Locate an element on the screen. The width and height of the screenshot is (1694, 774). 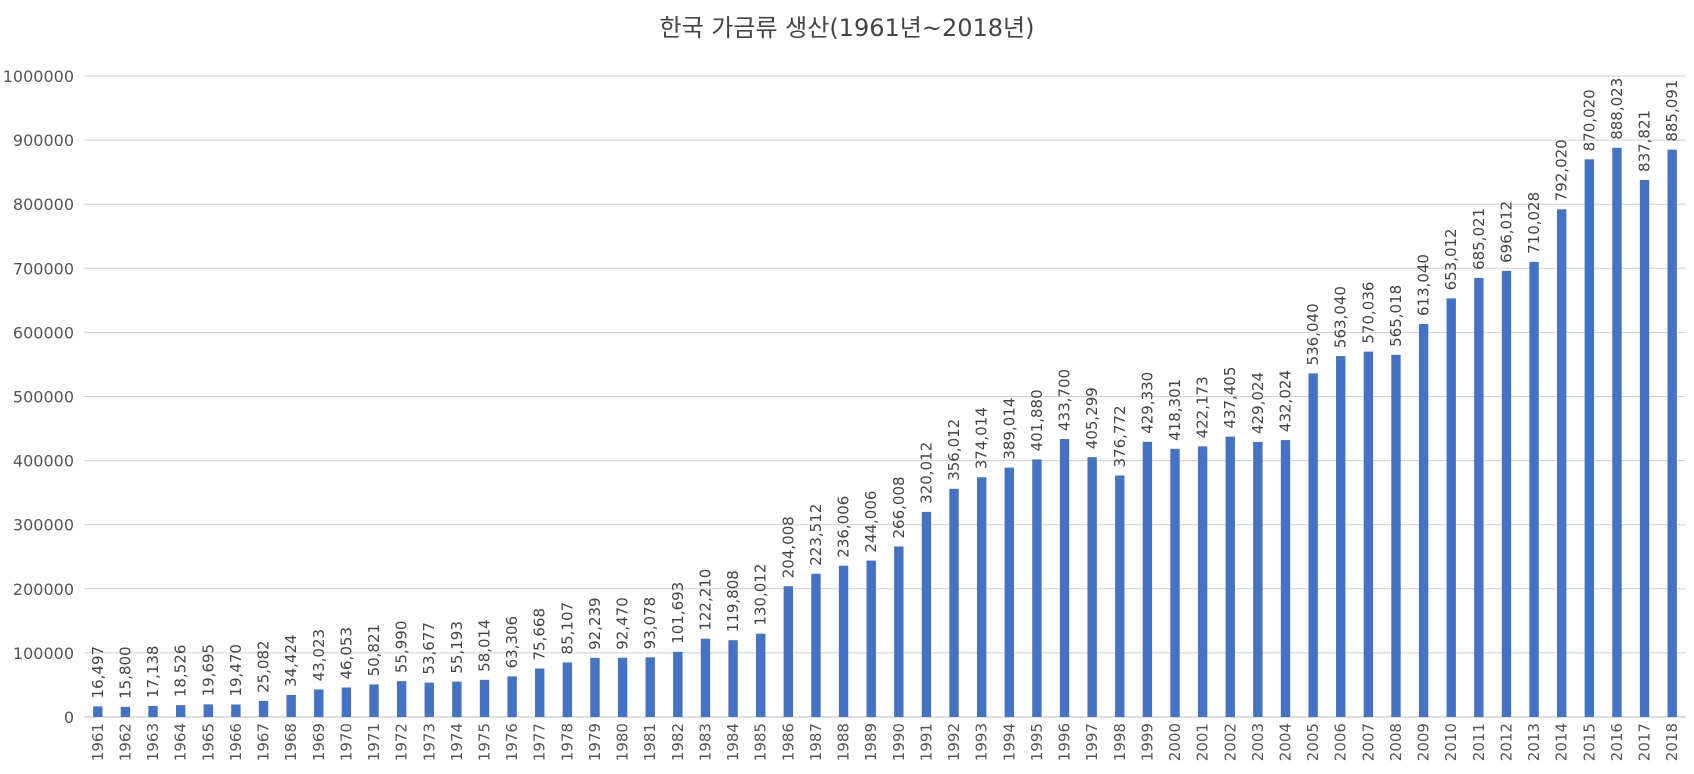
data-label: 130,012 is located at coordinates (761, 595).